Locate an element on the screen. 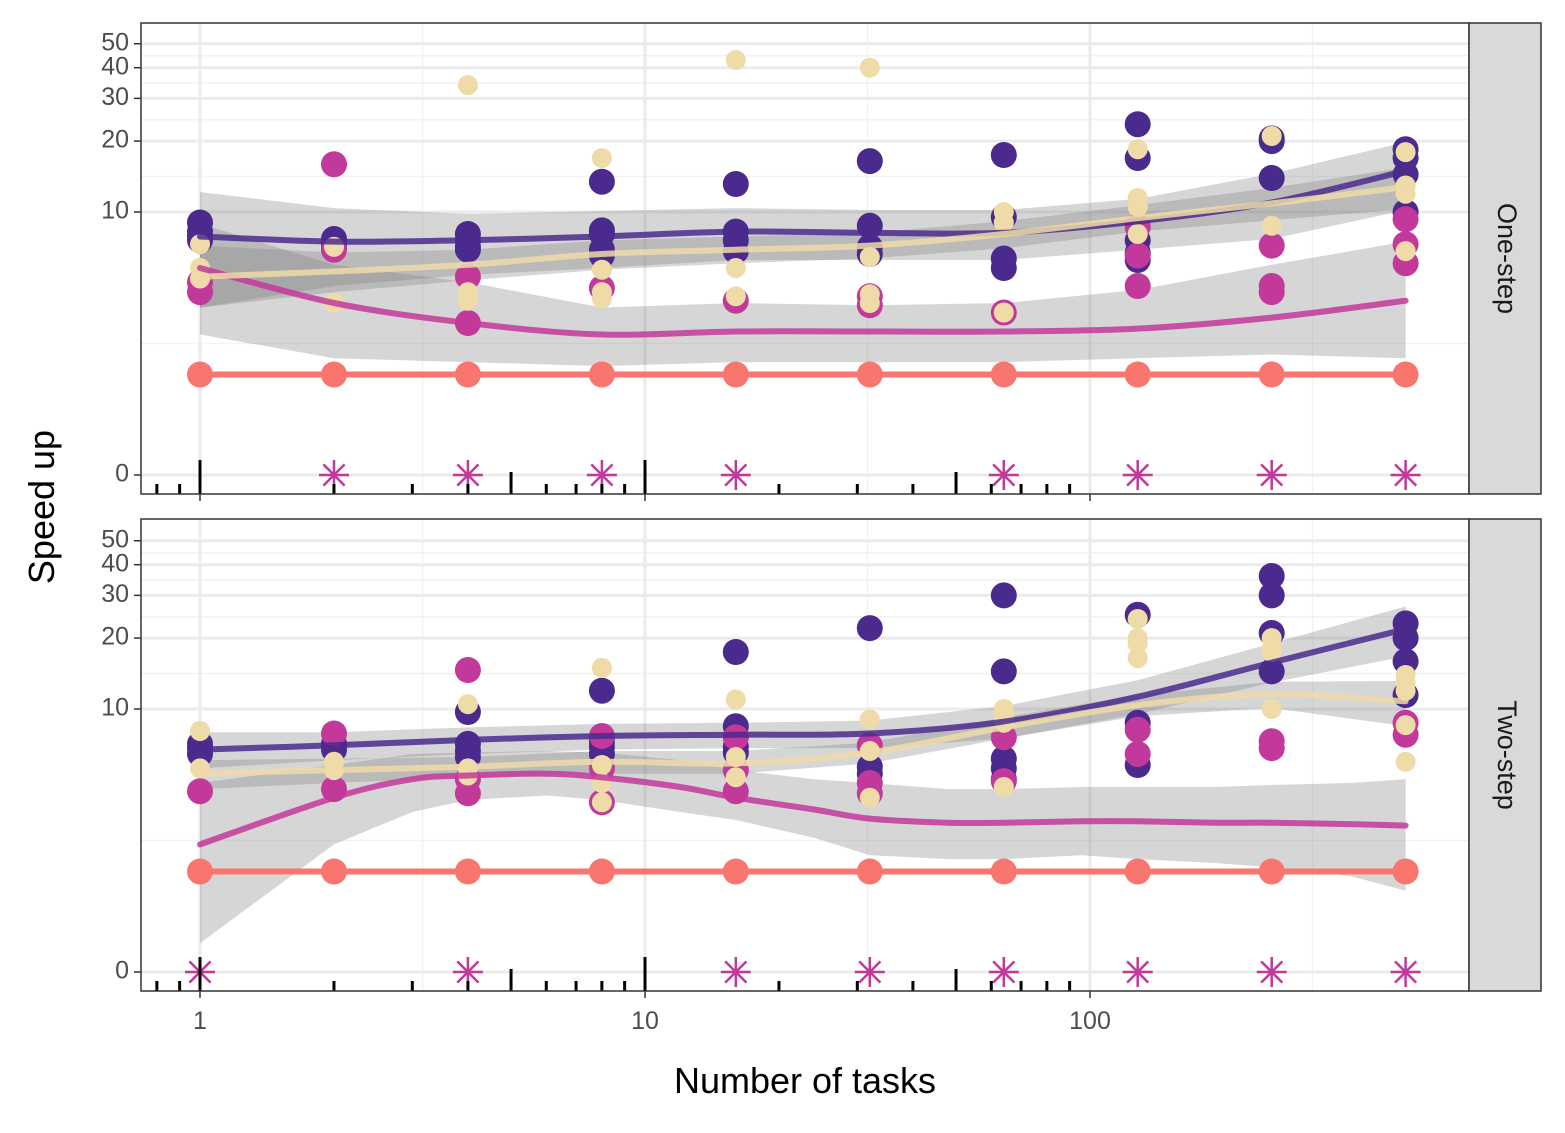 This screenshot has width=1565, height=1133. y-tick-label: 50 is located at coordinates (115, 539).